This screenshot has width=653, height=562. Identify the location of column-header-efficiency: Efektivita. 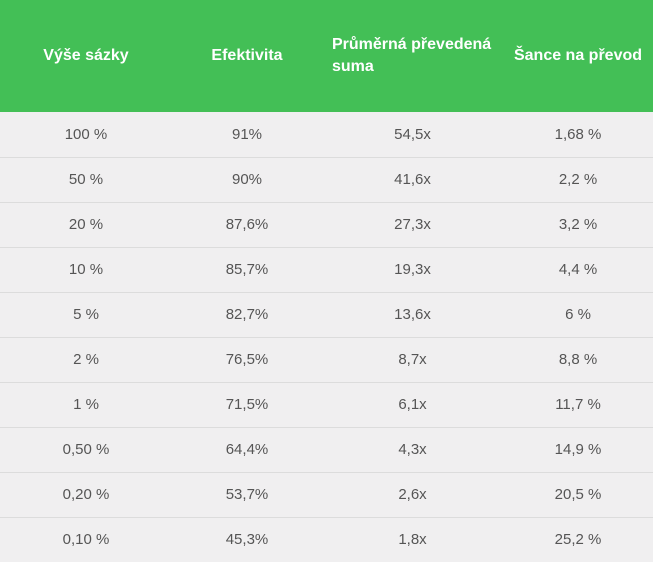
(247, 56).